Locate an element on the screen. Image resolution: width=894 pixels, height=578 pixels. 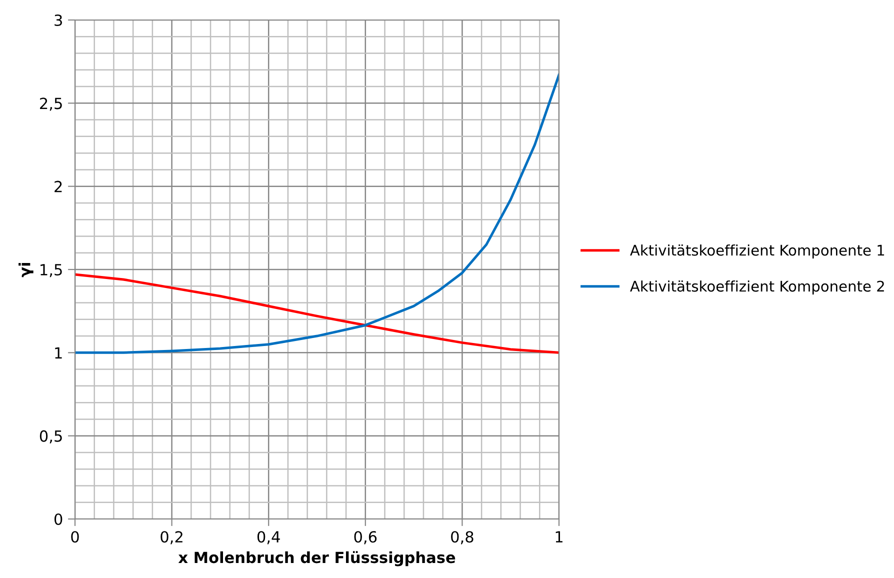
legend-label: Aktivitätskoeffizient Komponente 2 is located at coordinates (757, 287).